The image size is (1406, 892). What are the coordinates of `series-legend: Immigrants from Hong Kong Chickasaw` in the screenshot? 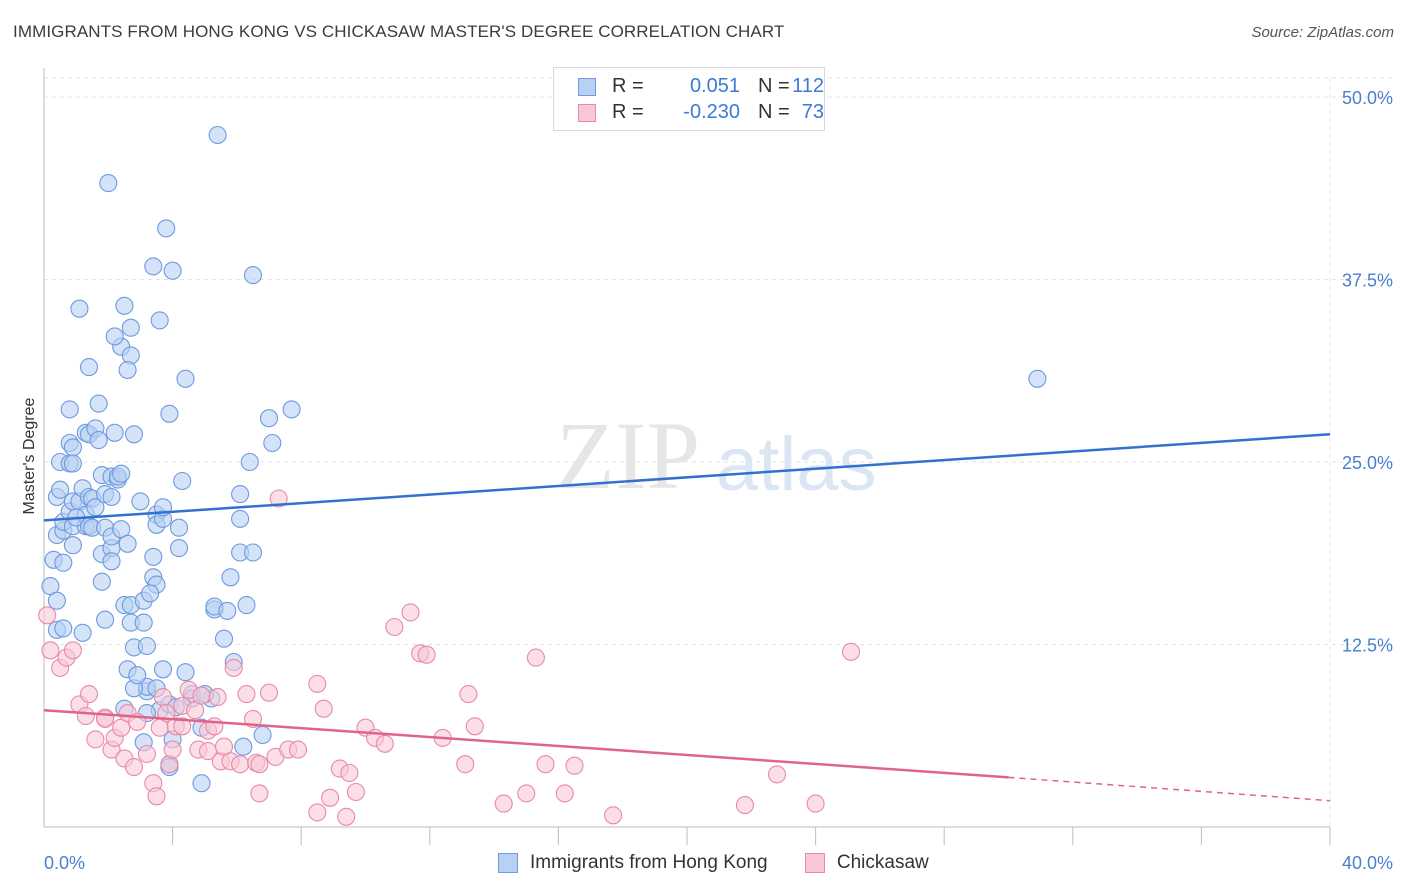 It's located at (729, 863).